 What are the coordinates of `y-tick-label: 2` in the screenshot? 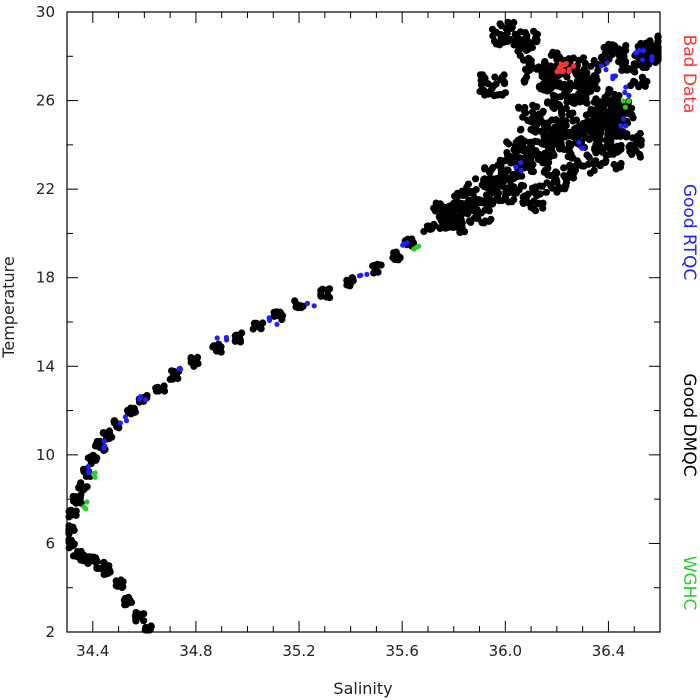 It's located at (50, 632).